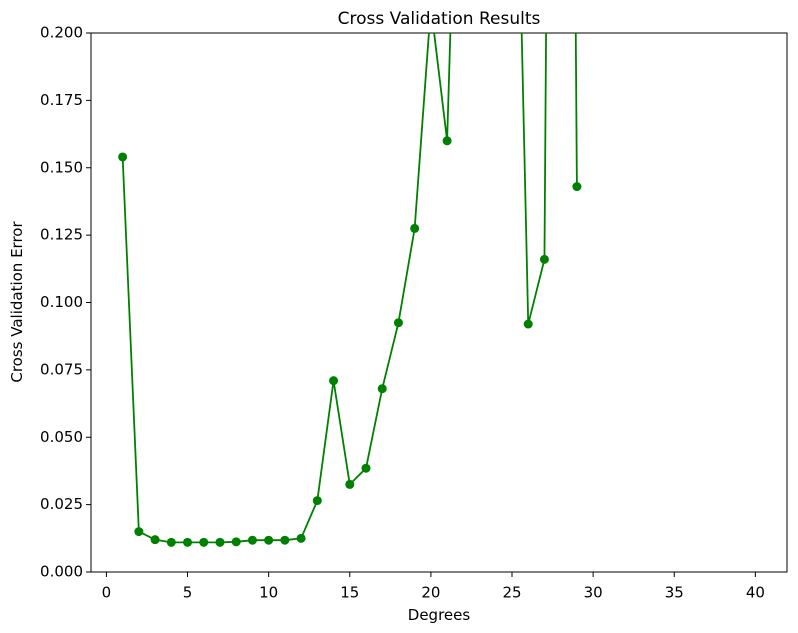 The image size is (798, 633). I want to click on y-tick-label: 0.075, so click(61, 369).